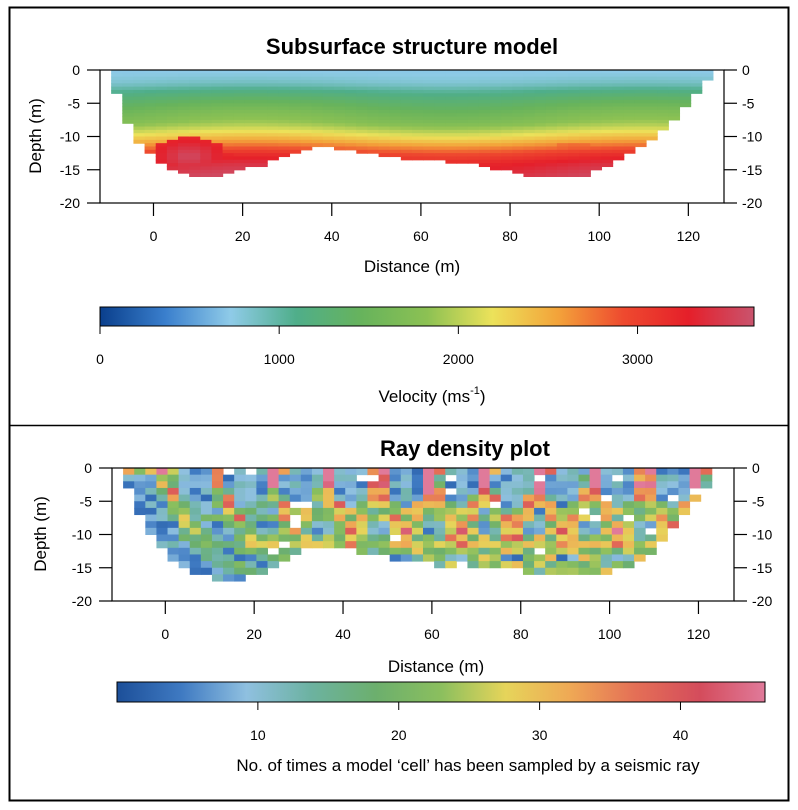 This screenshot has width=798, height=810. I want to click on ray-density-field, so click(418, 525).